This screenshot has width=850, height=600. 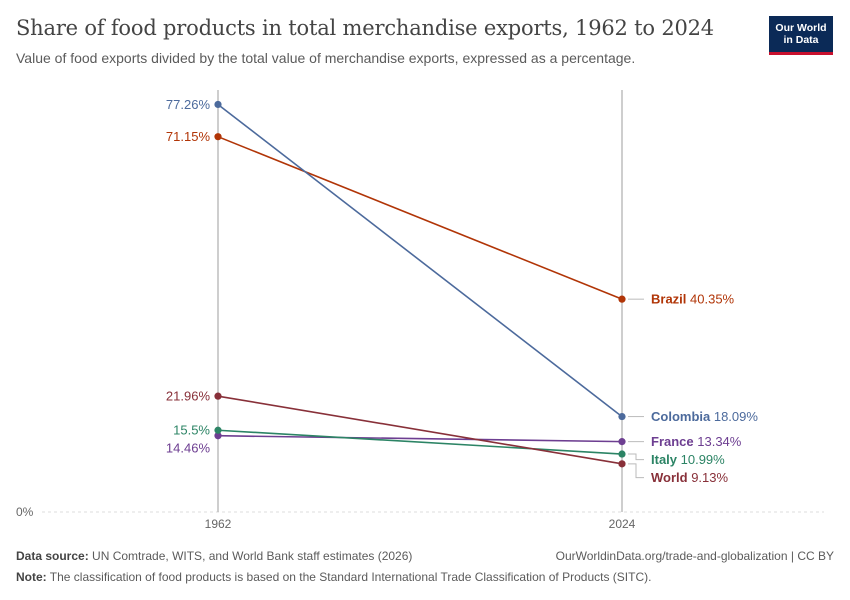 I want to click on series-end-value-italy: 10.99%, so click(x=701, y=459).